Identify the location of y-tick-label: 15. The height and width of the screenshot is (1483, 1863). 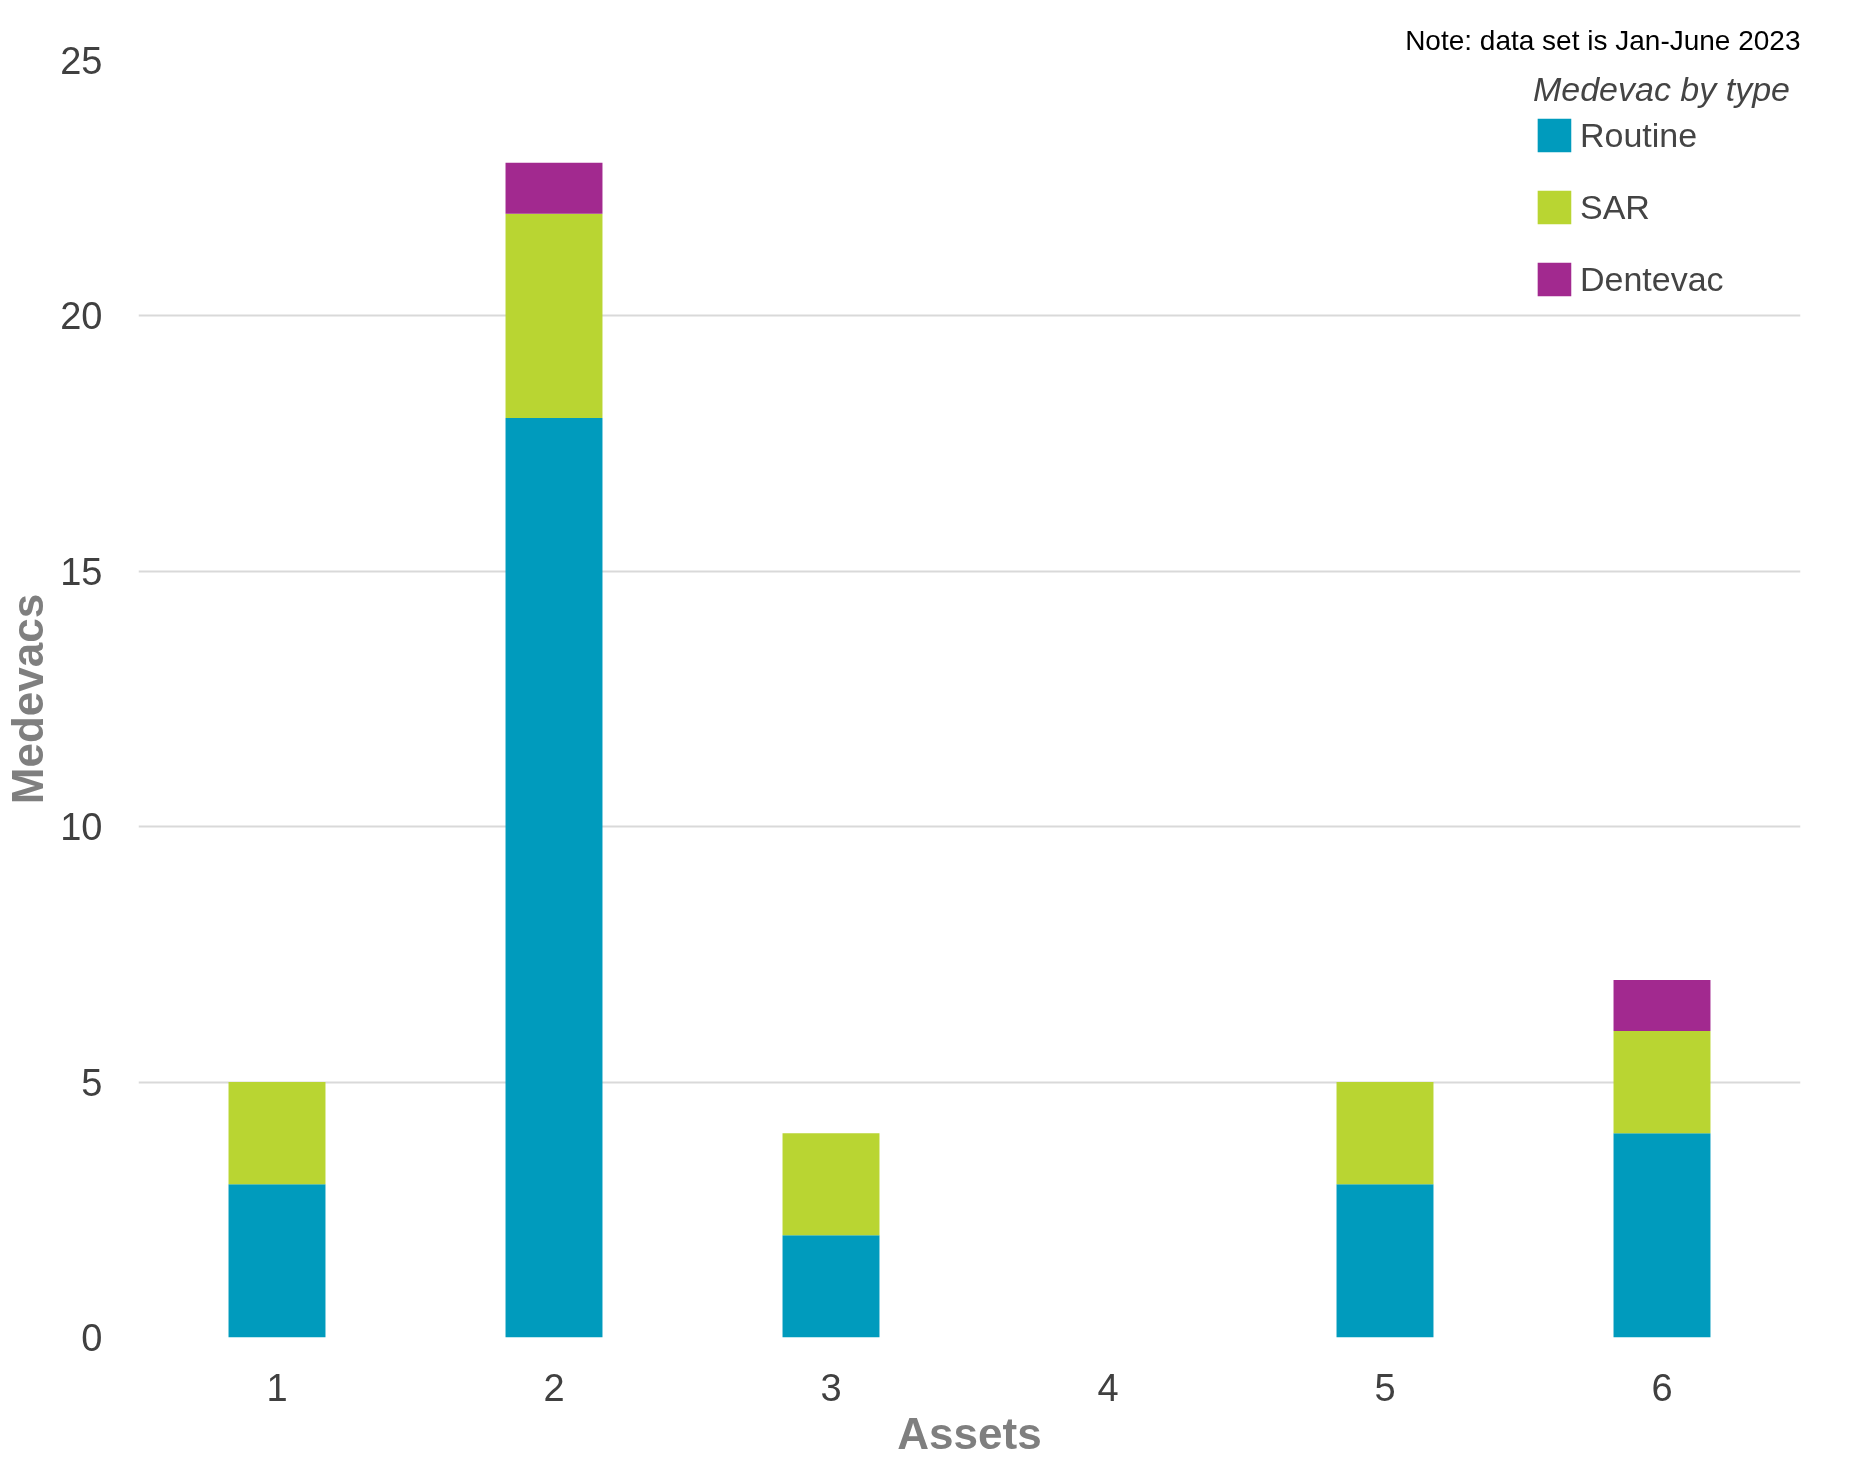
(81, 571).